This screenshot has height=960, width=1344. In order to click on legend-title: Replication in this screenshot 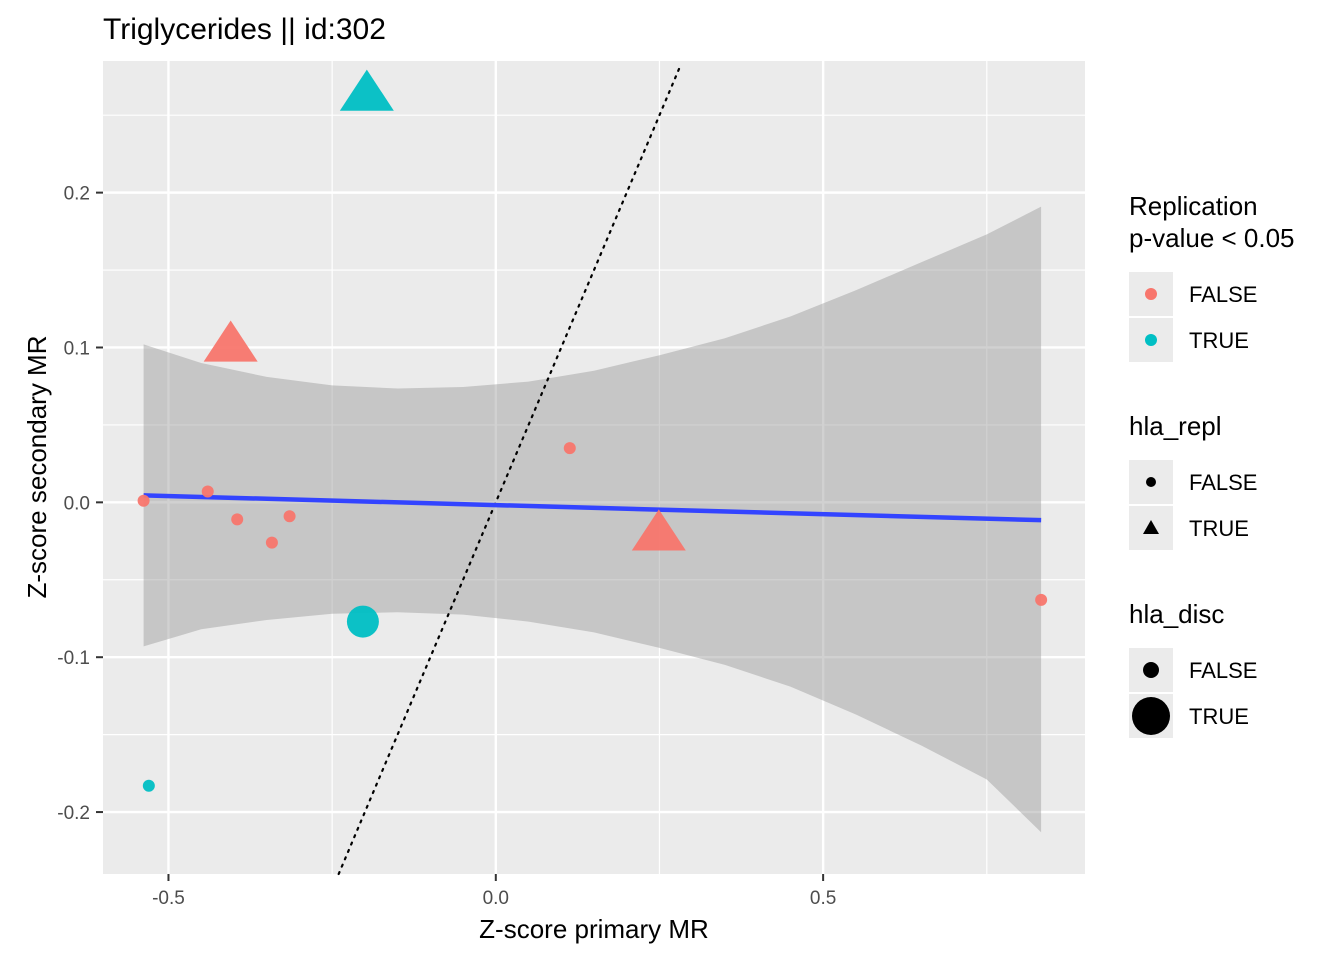, I will do `click(1193, 206)`.